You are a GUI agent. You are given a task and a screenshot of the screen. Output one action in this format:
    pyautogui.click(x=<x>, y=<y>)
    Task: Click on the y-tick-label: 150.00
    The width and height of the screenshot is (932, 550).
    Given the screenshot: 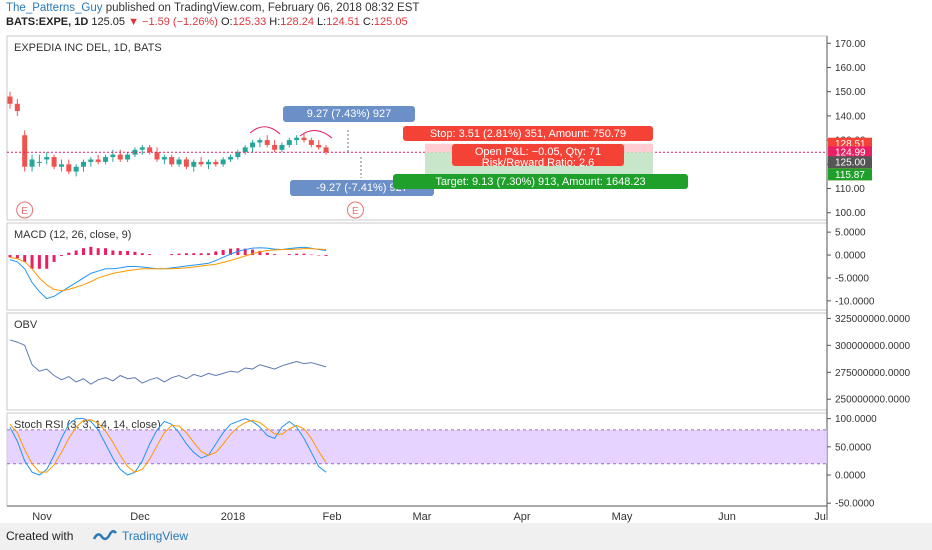 What is the action you would take?
    pyautogui.click(x=850, y=92)
    